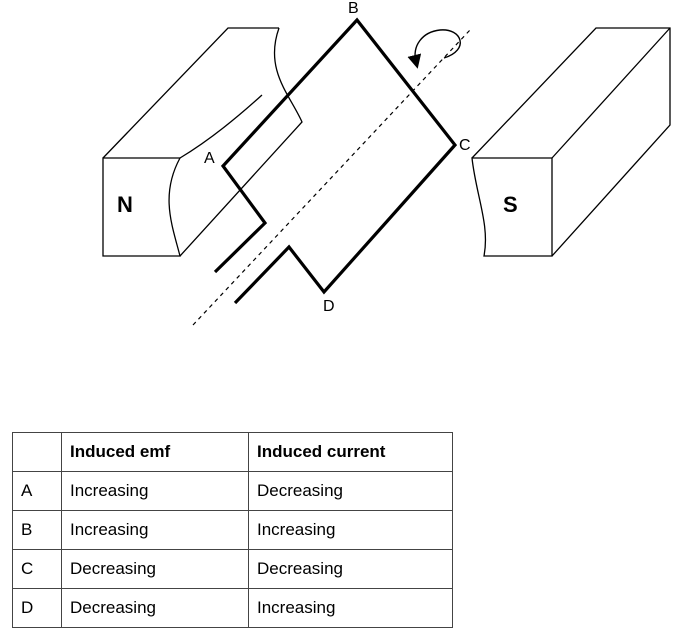 The height and width of the screenshot is (628, 684). Describe the element at coordinates (37, 530) in the screenshot. I see `option-letter: B` at that location.